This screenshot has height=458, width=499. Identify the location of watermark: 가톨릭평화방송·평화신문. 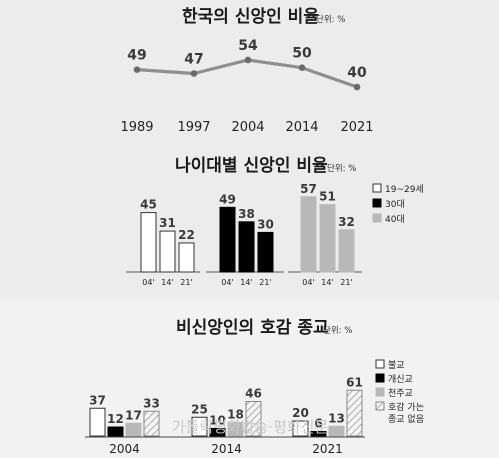
(250, 427).